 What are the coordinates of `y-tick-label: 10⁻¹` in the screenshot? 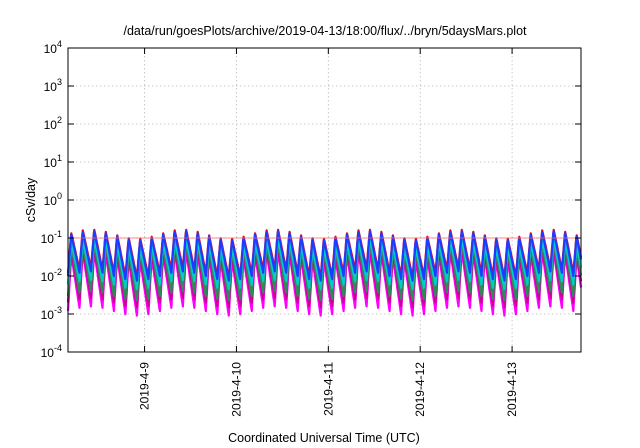 It's located at (51, 237).